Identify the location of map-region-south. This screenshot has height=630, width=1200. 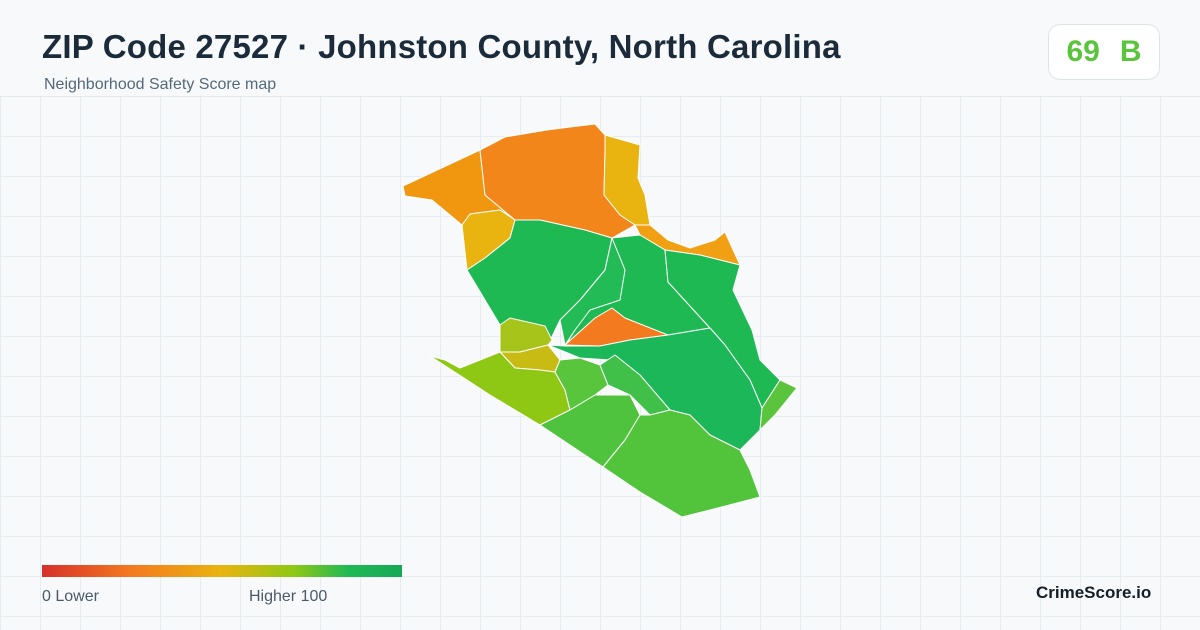
(681, 463).